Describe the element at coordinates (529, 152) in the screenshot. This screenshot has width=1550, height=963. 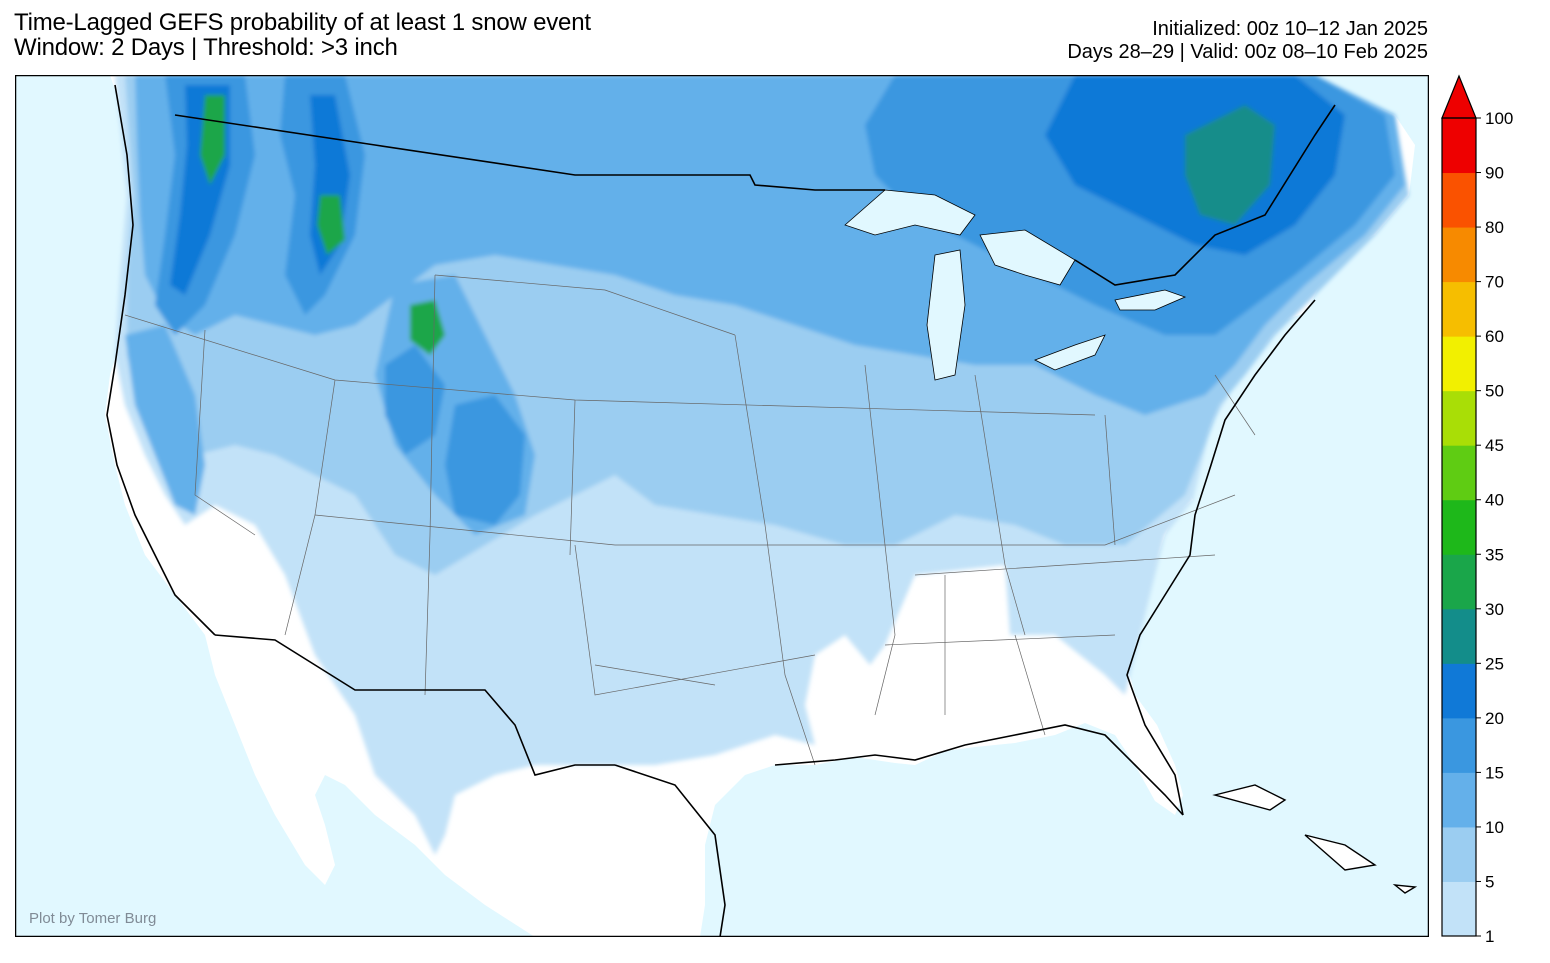
I see `us-canada-border` at that location.